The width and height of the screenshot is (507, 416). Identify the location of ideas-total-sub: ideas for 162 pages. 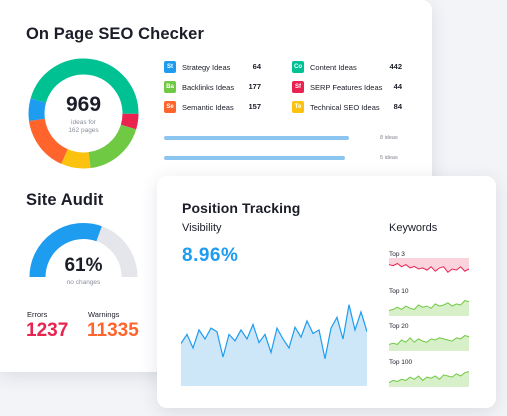
(83, 127).